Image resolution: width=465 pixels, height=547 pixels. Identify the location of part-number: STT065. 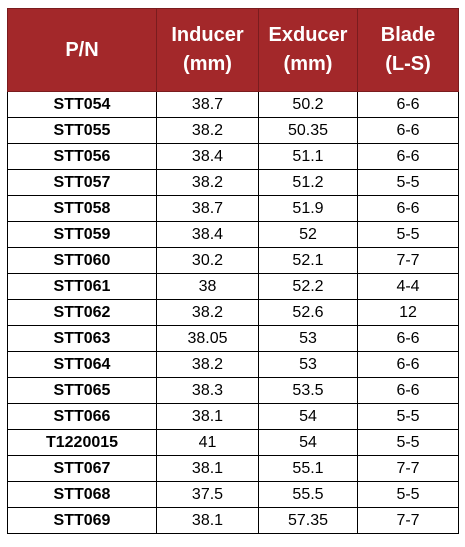
(82, 390).